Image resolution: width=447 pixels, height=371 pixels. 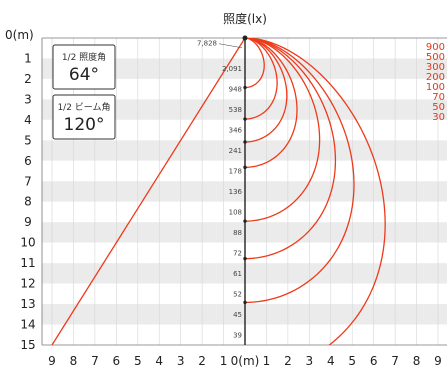 What do you see at coordinates (232, 69) in the screenshot?
I see `center-illuminance-label: 2,091` at bounding box center [232, 69].